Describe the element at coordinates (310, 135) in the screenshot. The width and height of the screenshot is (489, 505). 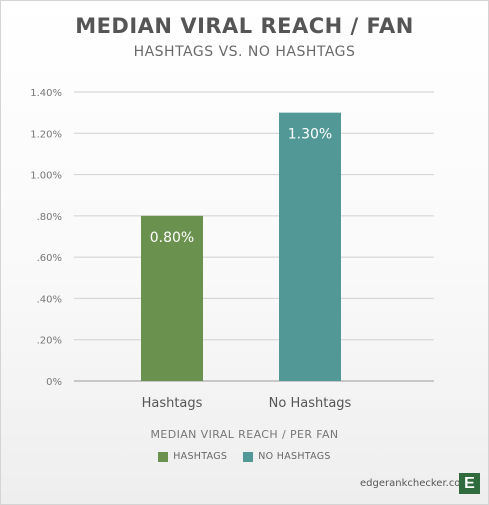
I see `bar-value-label: 1.30%` at that location.